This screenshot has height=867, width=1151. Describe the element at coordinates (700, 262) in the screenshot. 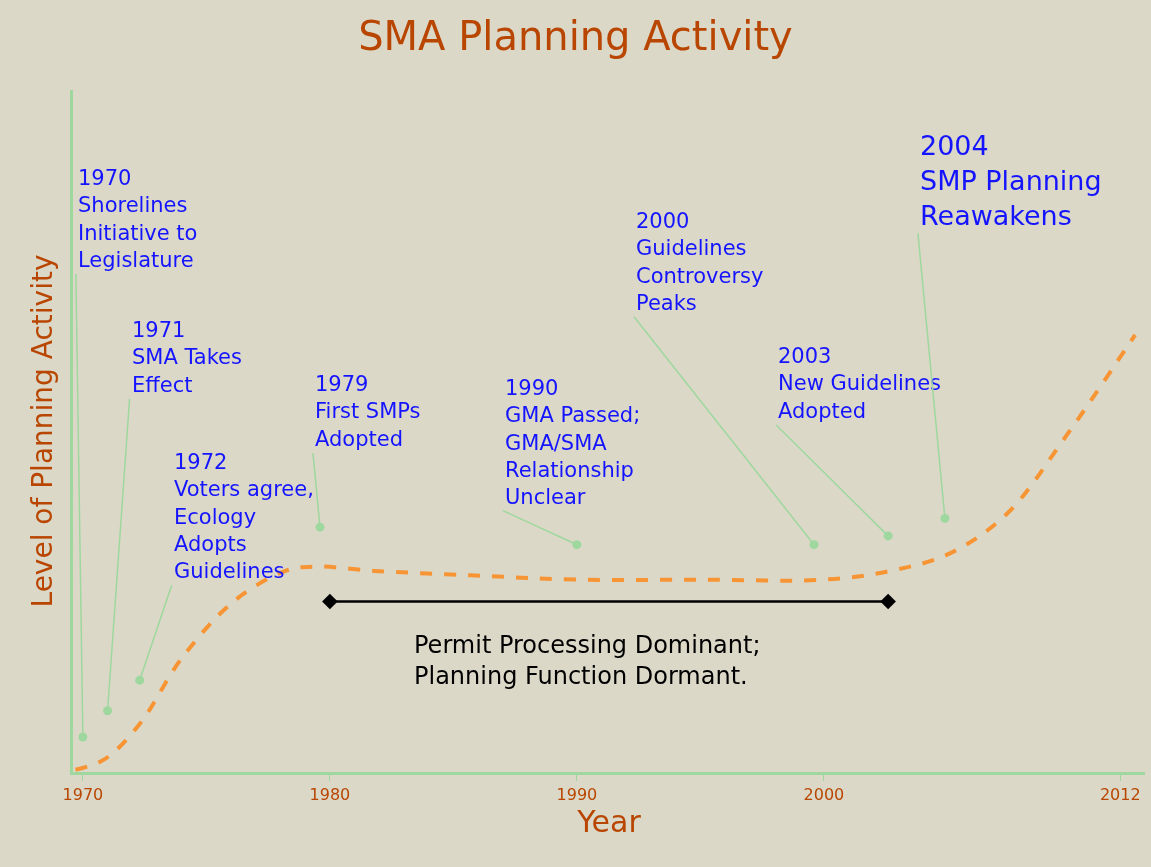

I see `annotation: 2000 Guidelines Controversy Peaks` at that location.